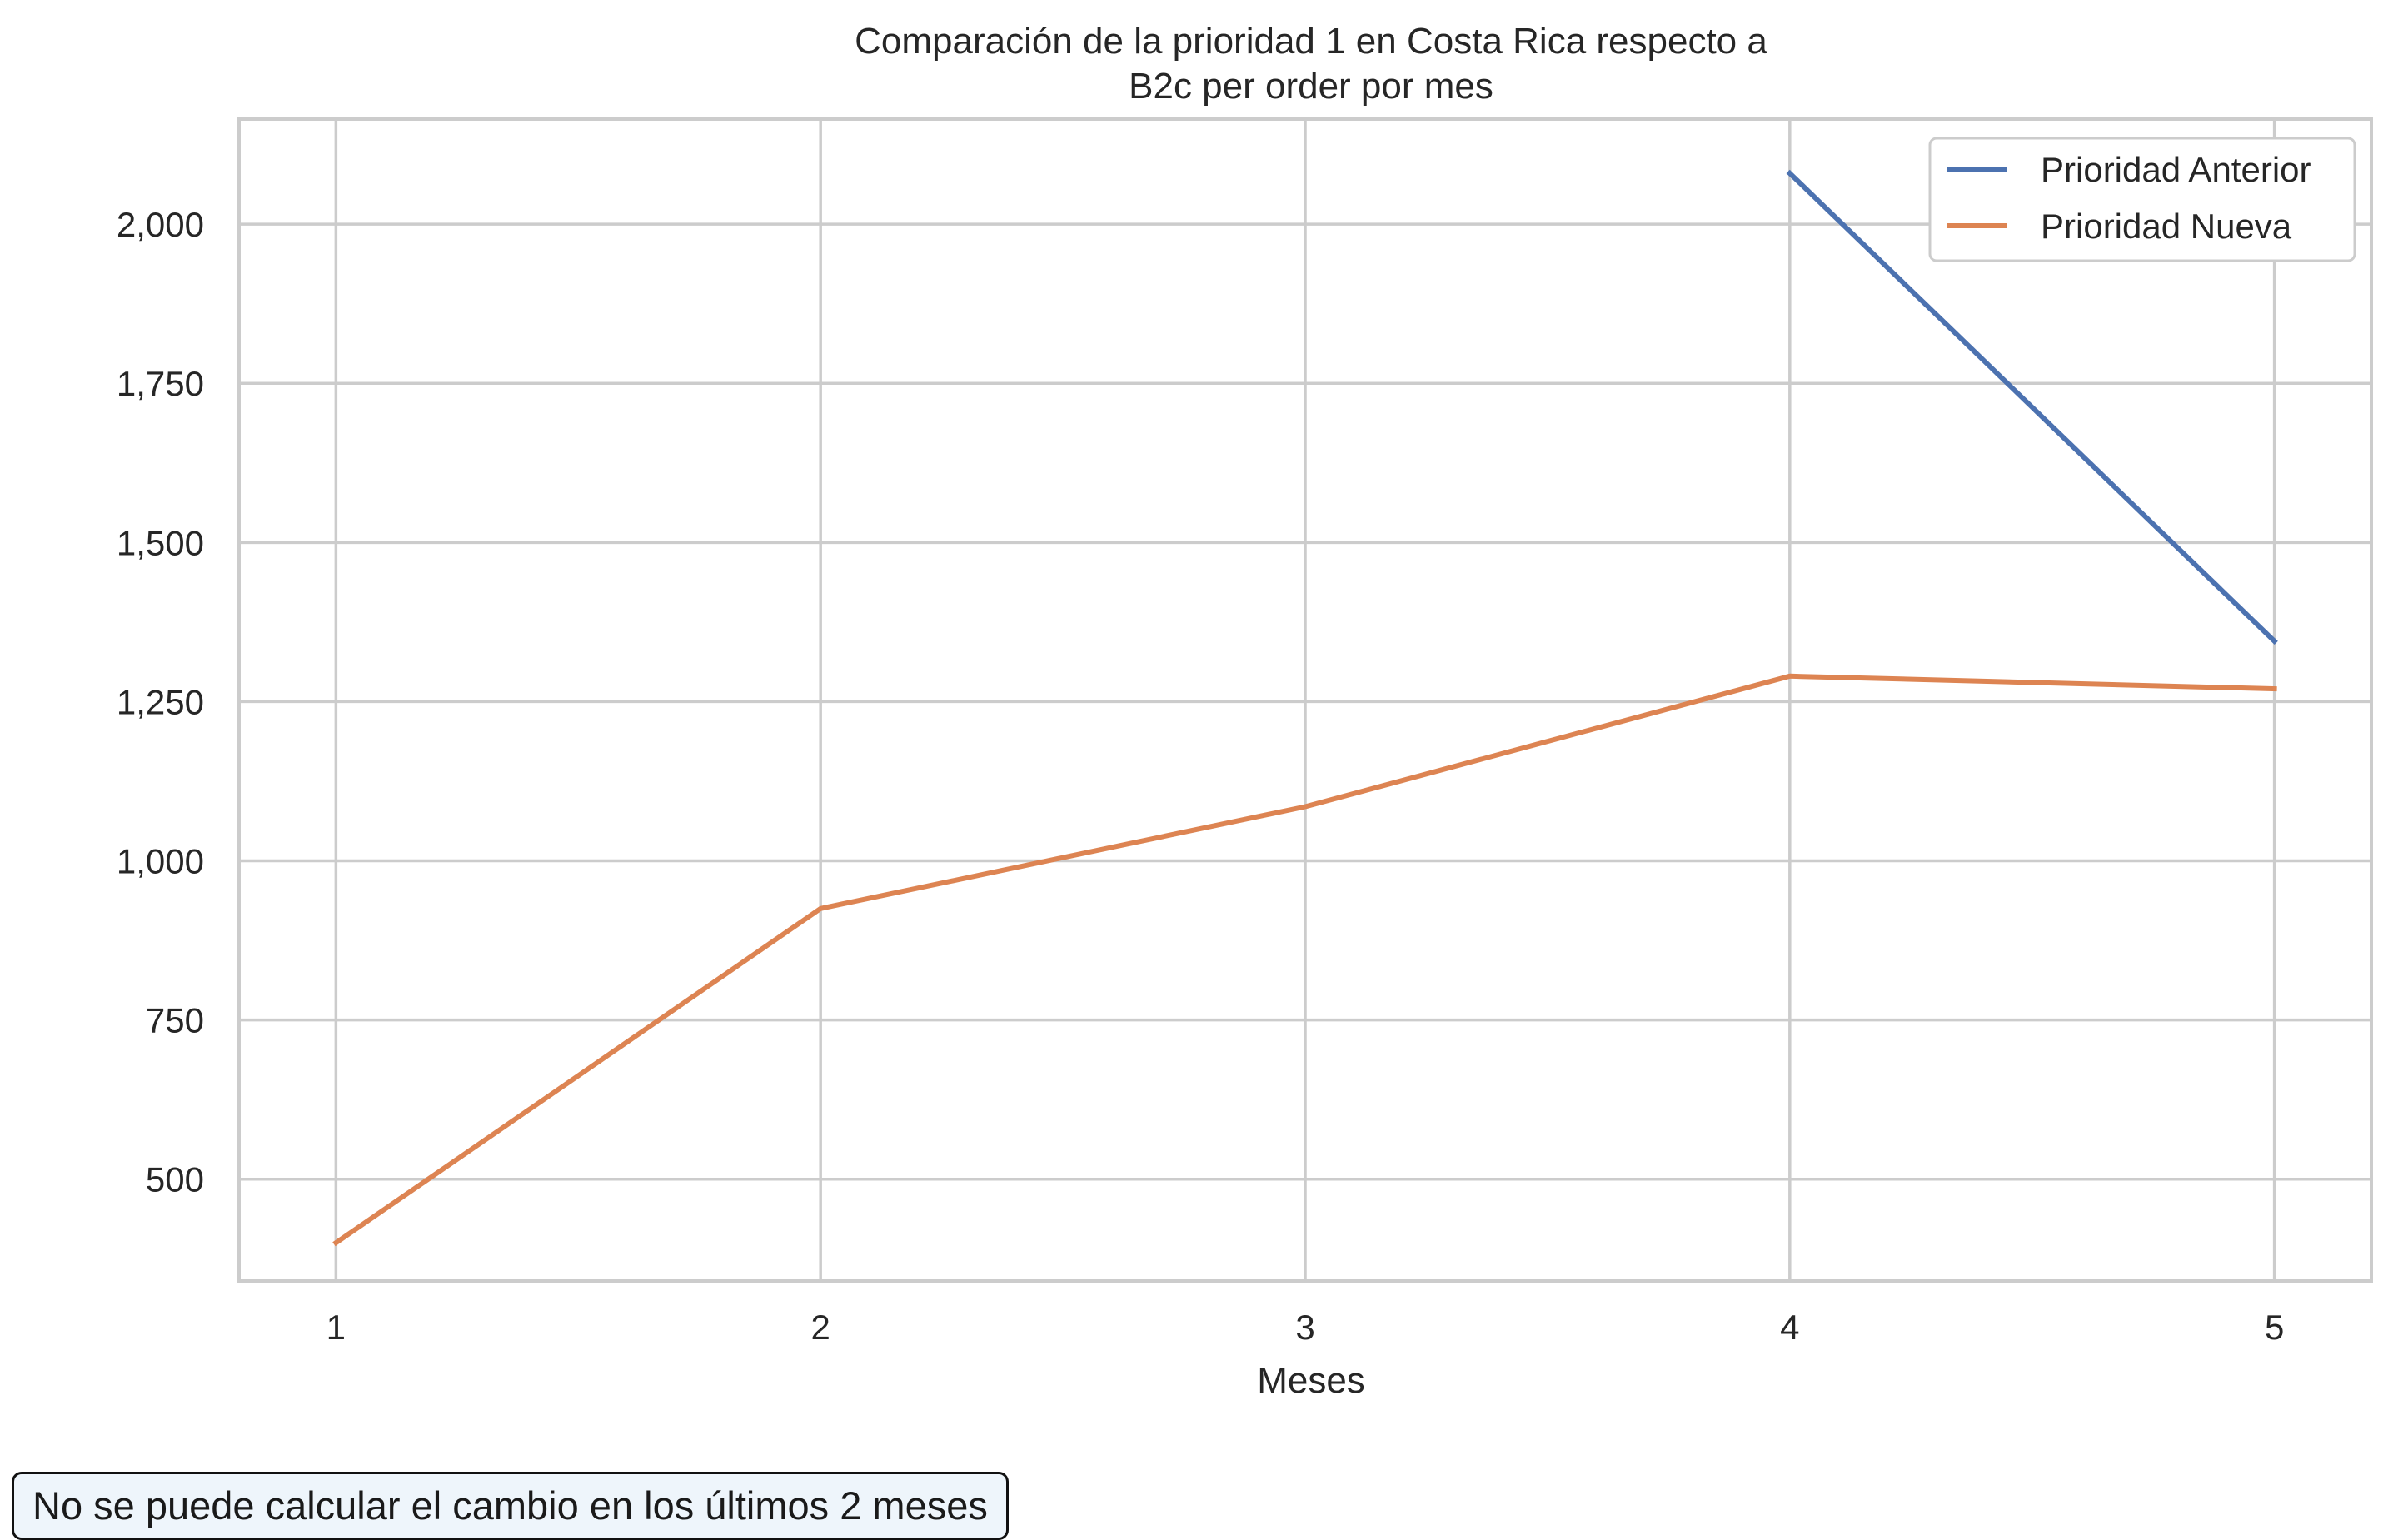 This screenshot has height=1540, width=2393. What do you see at coordinates (175, 1180) in the screenshot?
I see `y-tick-label: 500` at bounding box center [175, 1180].